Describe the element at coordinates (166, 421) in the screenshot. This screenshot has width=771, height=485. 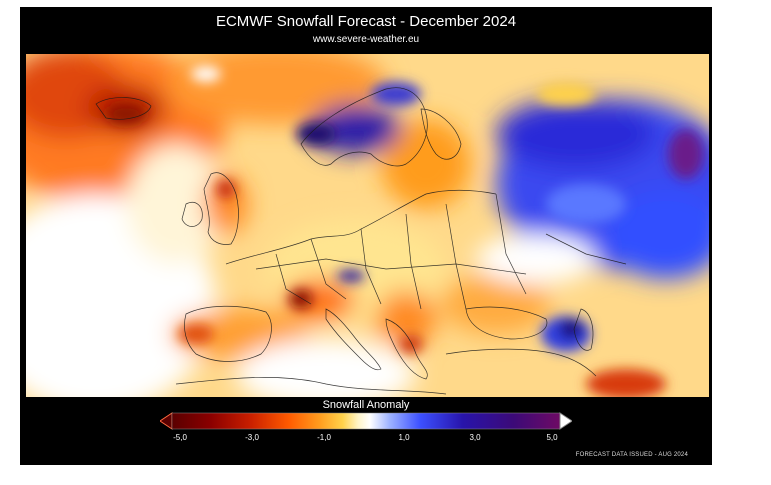
I see `colorbar-left-arrow` at that location.